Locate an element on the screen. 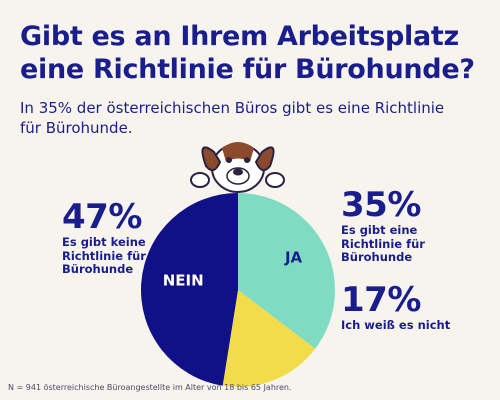 The image size is (500, 400). desc-label-unknown: Ich weiß es nicht is located at coordinates (396, 325).